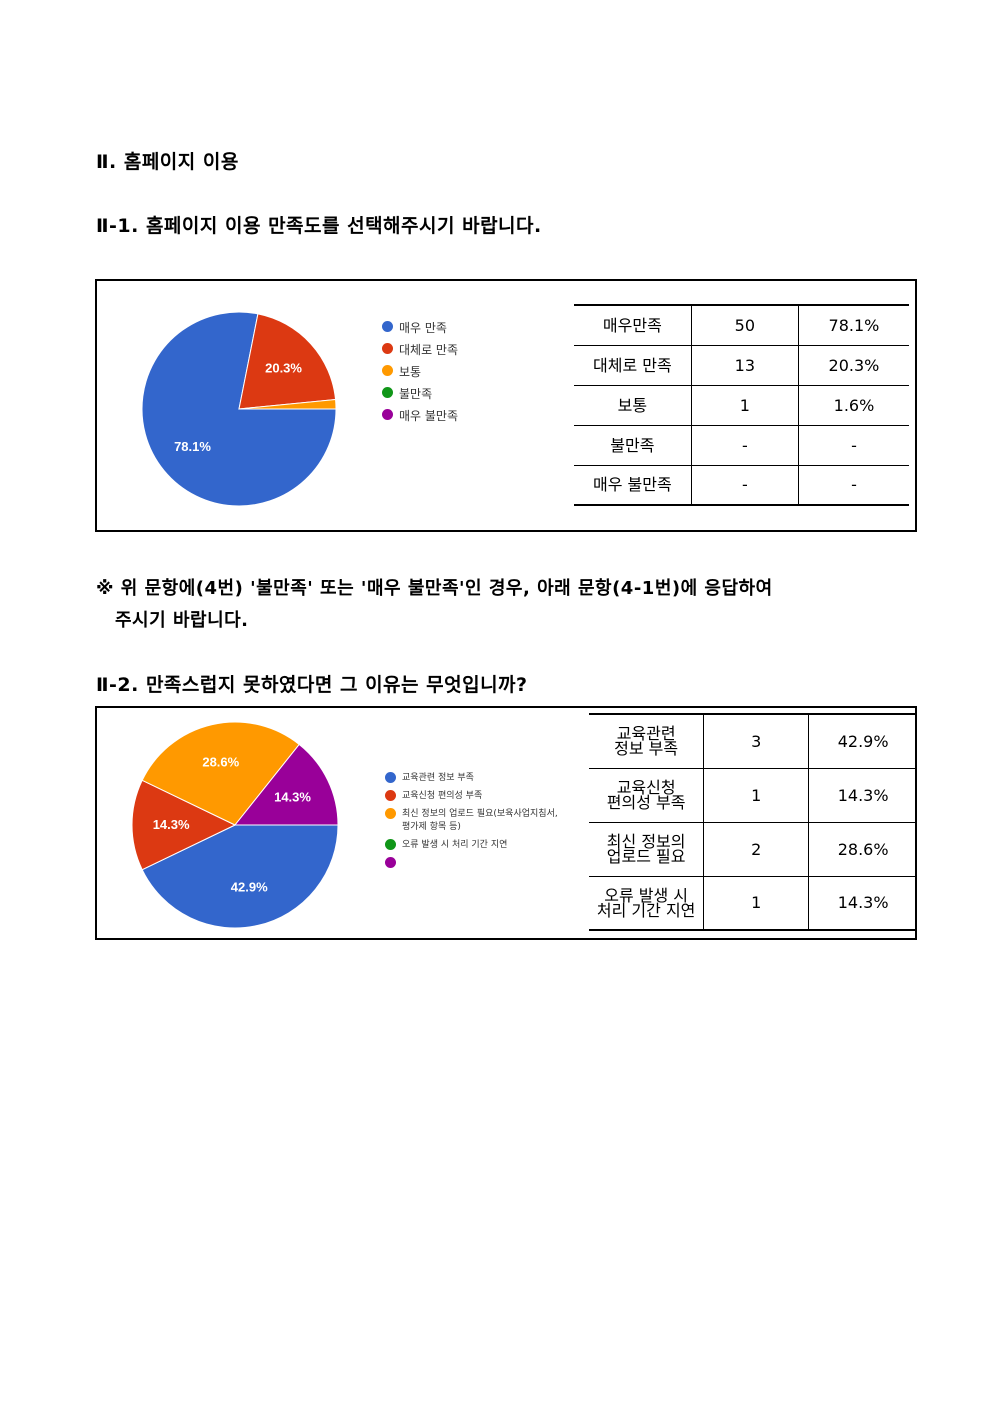 This screenshot has width=992, height=1403. Describe the element at coordinates (633, 405) in the screenshot. I see `label-cell: 보통` at that location.